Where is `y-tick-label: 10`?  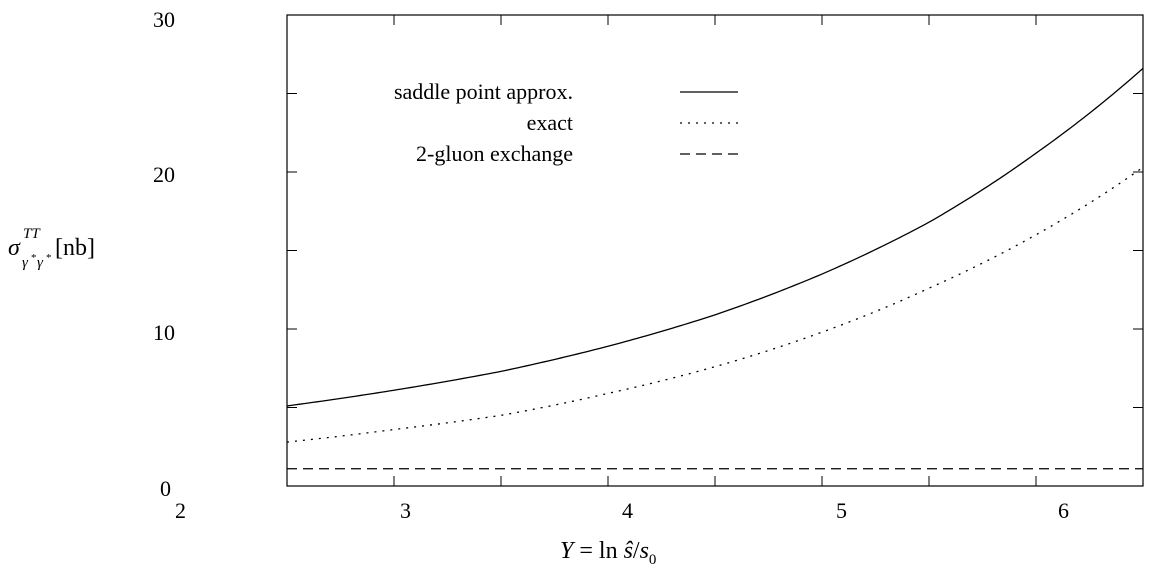
y-tick-label: 10 is located at coordinates (164, 332).